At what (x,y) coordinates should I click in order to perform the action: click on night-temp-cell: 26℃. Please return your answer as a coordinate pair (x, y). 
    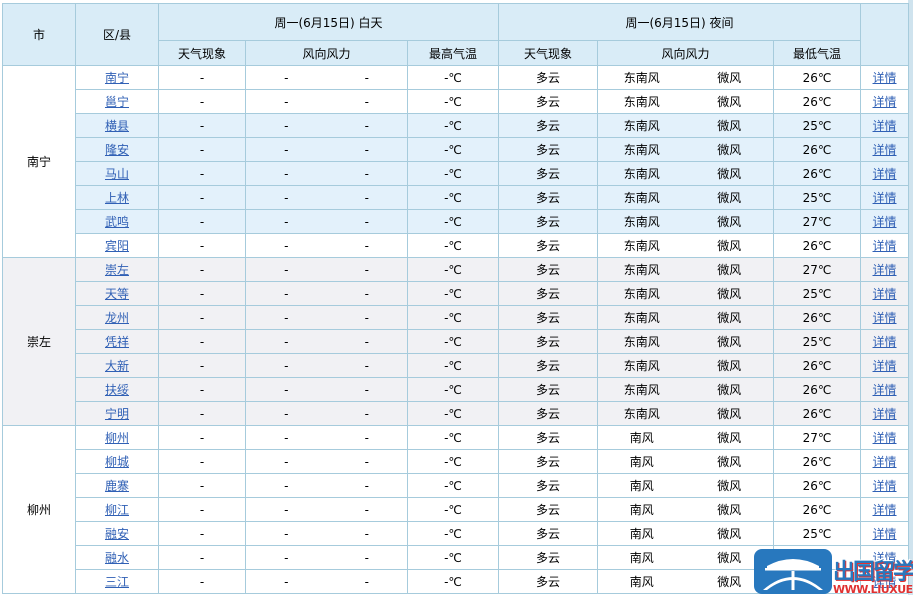
    Looking at the image, I should click on (817, 173).